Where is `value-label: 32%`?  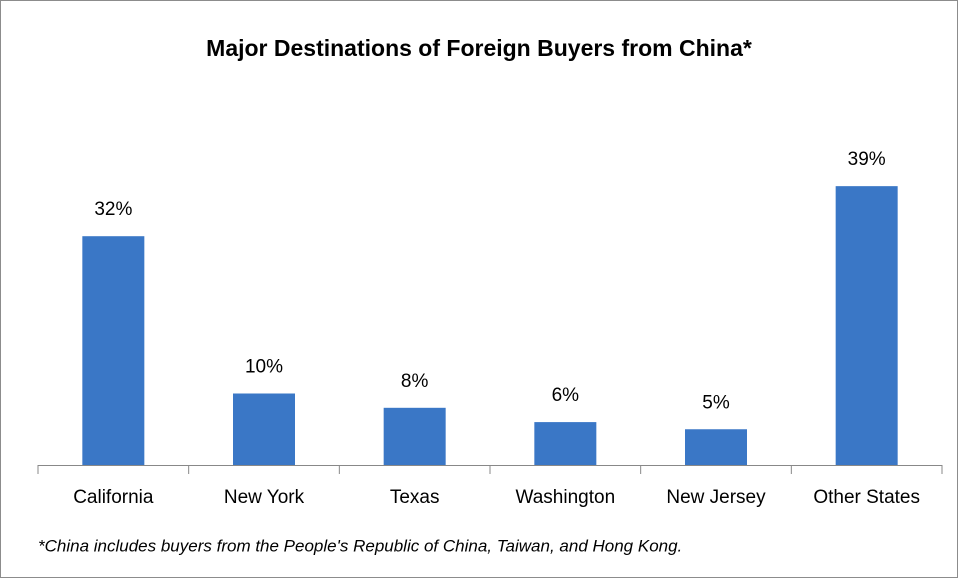 value-label: 32% is located at coordinates (113, 209).